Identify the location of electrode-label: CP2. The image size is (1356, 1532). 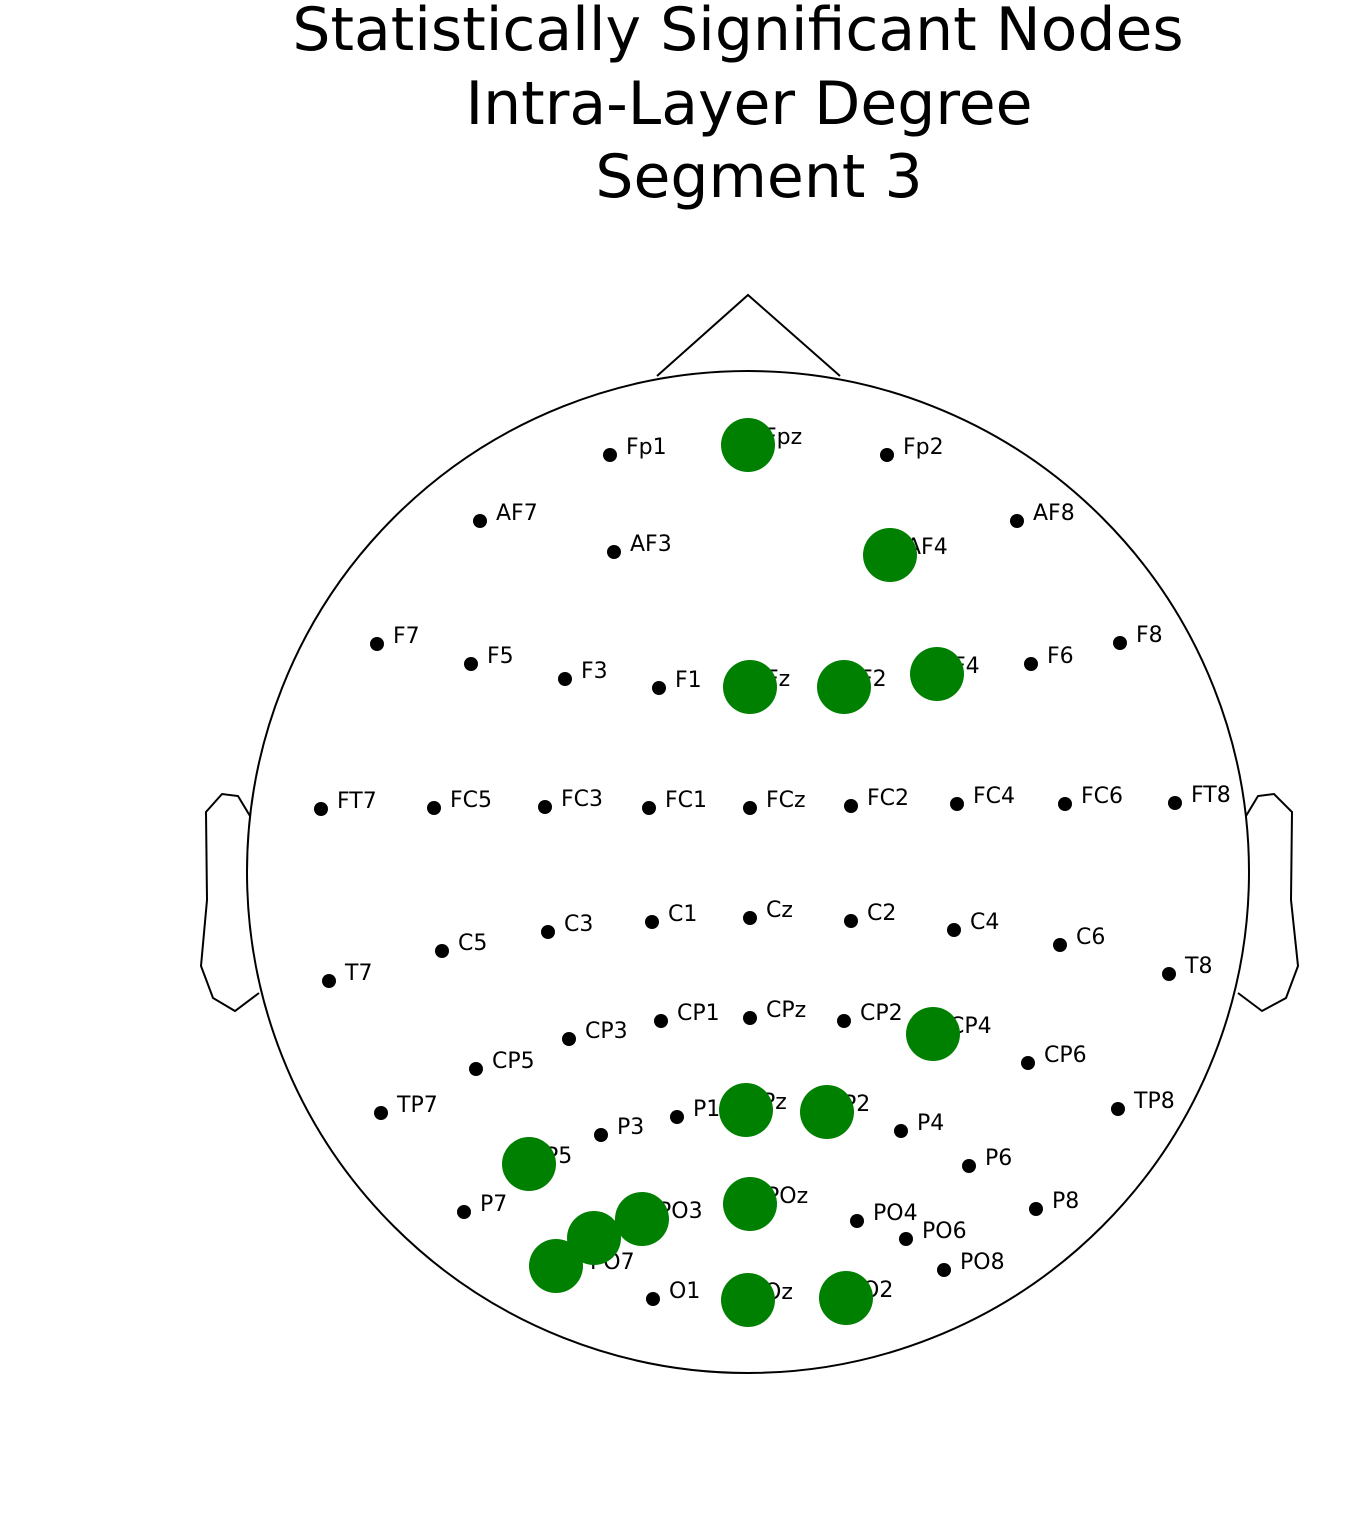
(881, 1013).